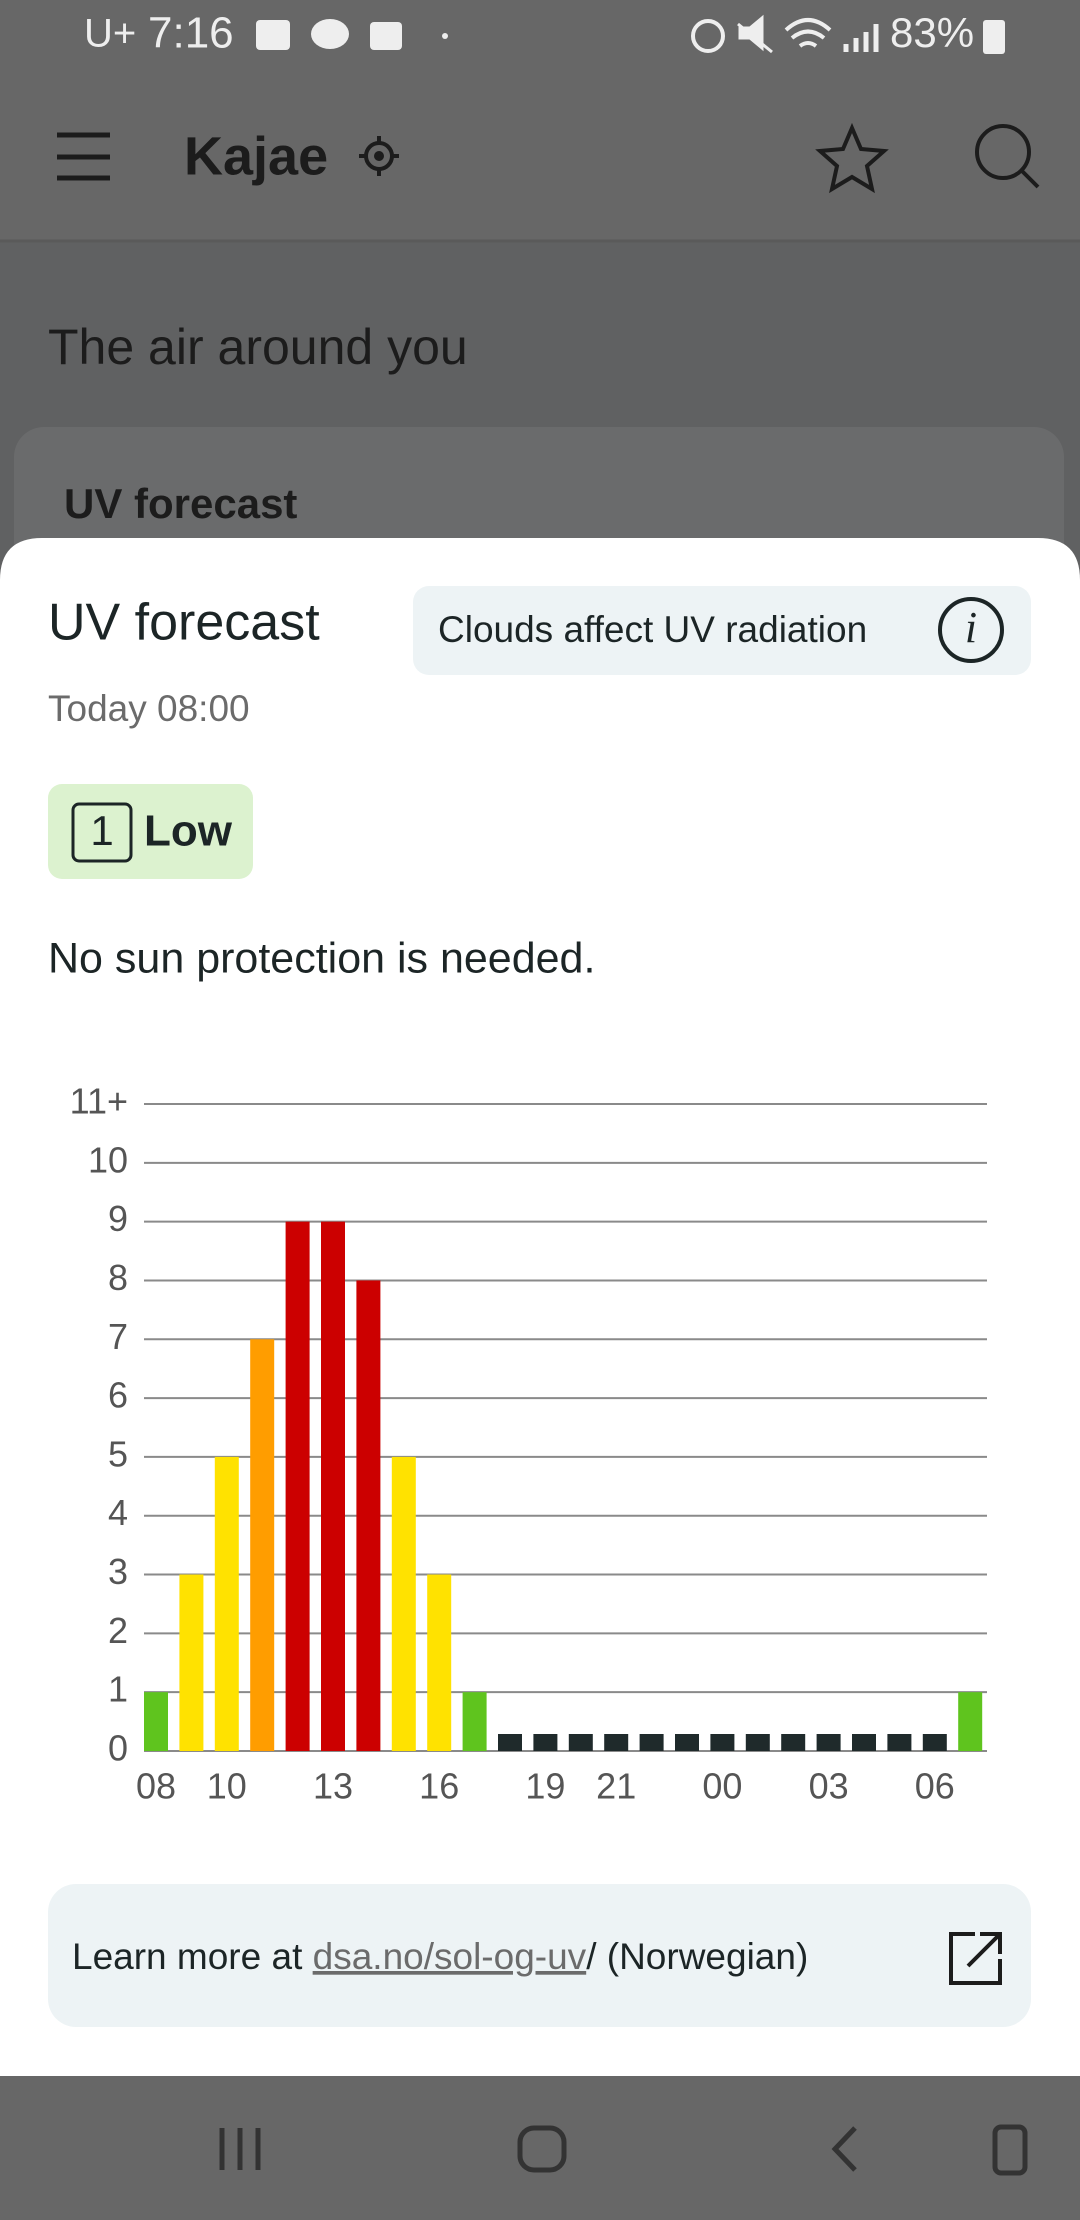 Image resolution: width=1080 pixels, height=2220 pixels. What do you see at coordinates (652, 629) in the screenshot?
I see `notice-text: Clouds affect UV radiation` at bounding box center [652, 629].